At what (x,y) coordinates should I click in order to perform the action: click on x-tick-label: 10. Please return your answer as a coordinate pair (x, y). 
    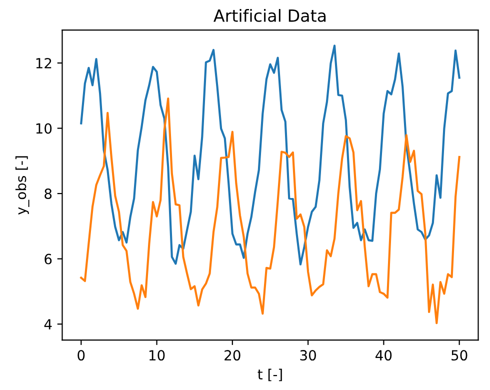
    Looking at the image, I should click on (157, 355).